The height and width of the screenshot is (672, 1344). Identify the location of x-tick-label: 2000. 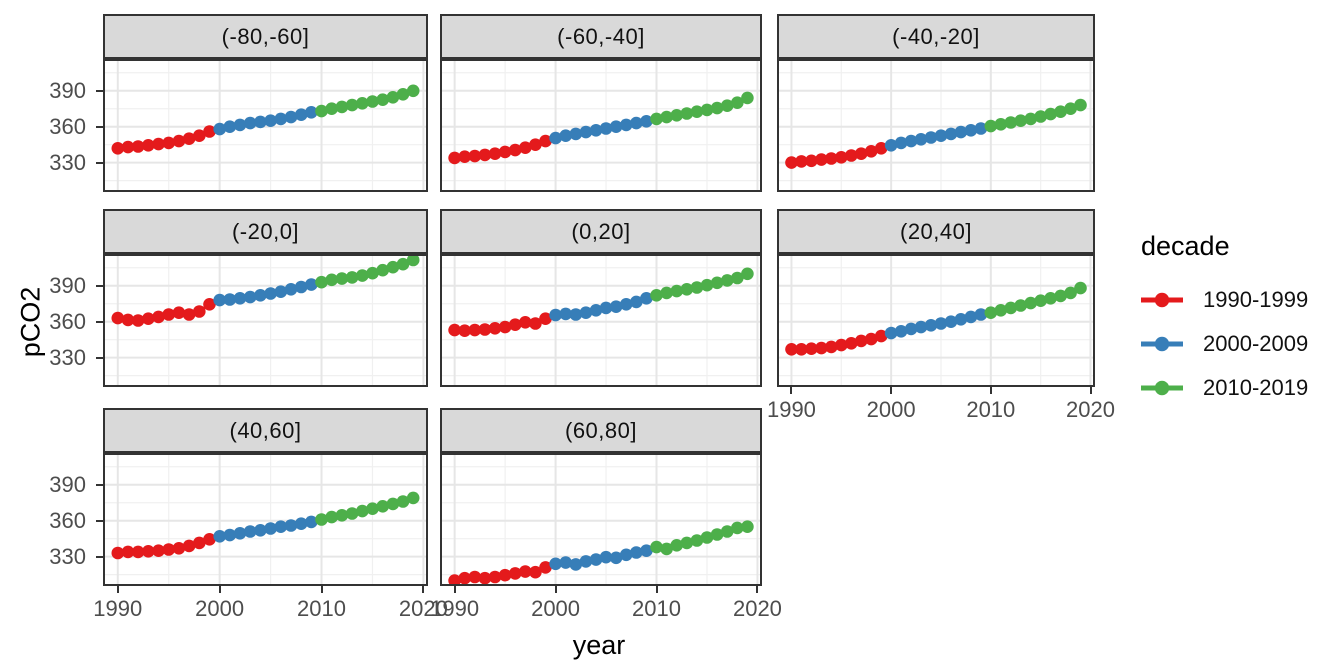
(220, 608).